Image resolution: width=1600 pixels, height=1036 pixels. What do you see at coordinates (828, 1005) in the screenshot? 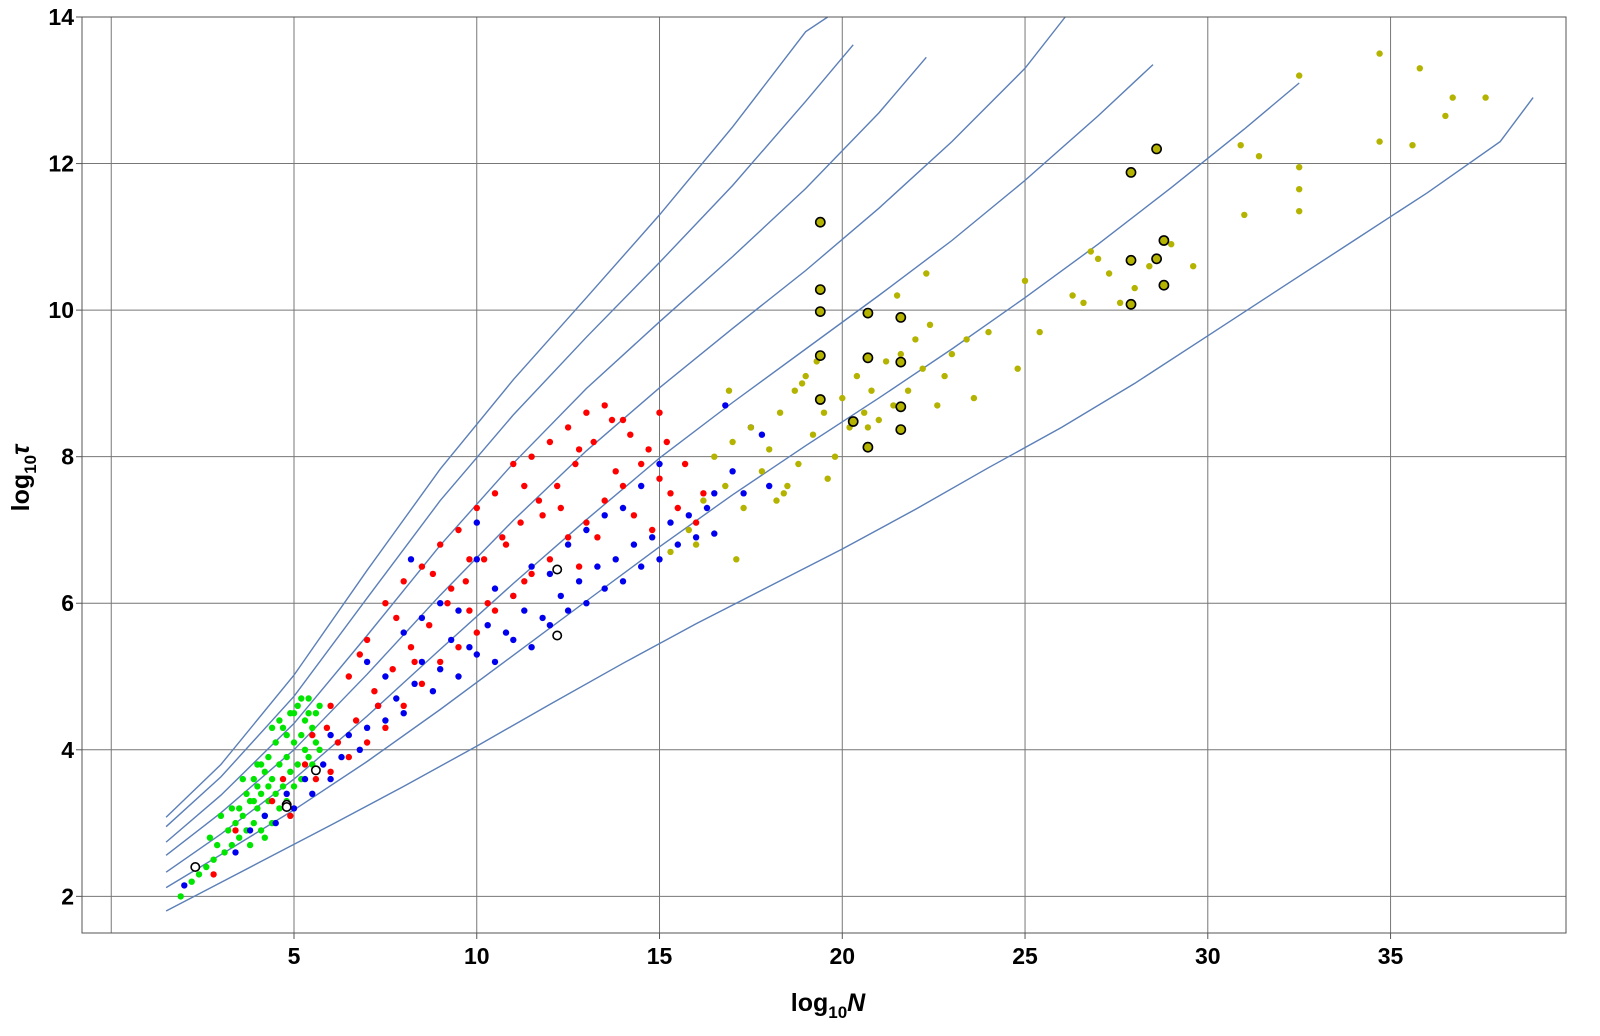
I see `x-axis-title: log10N` at bounding box center [828, 1005].